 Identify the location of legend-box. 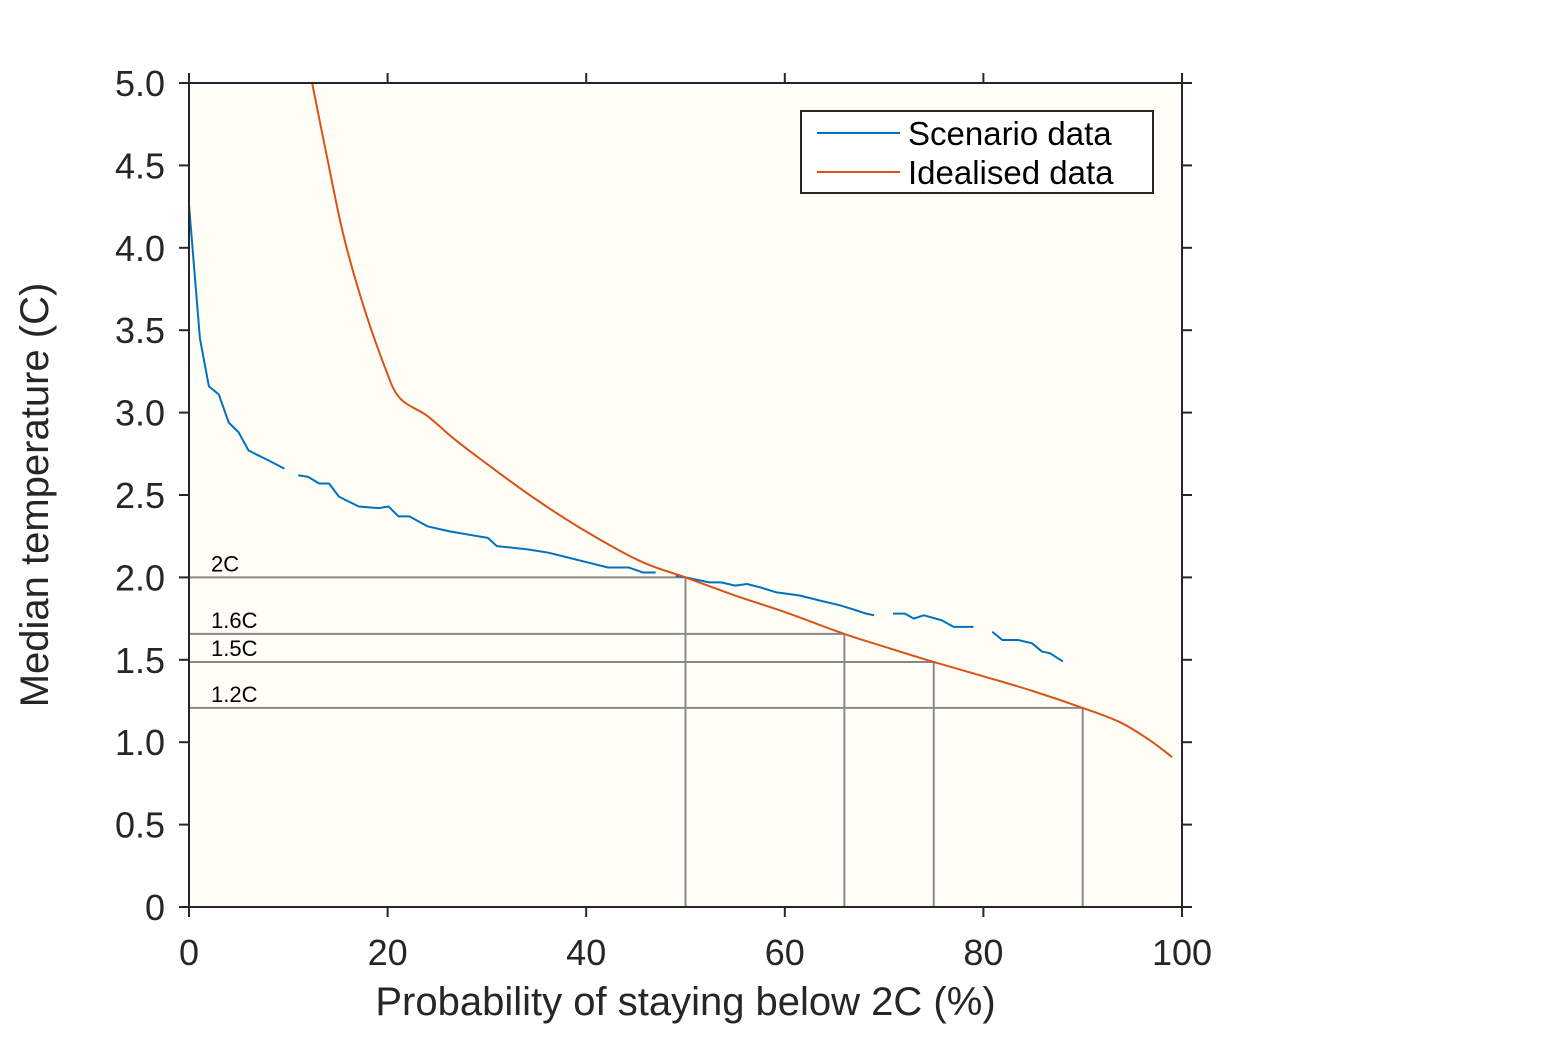
(977, 152).